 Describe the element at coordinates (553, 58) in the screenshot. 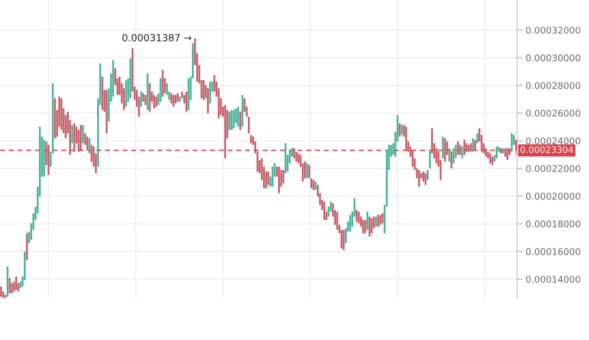

I see `y-tick-label: 0.00030000` at that location.